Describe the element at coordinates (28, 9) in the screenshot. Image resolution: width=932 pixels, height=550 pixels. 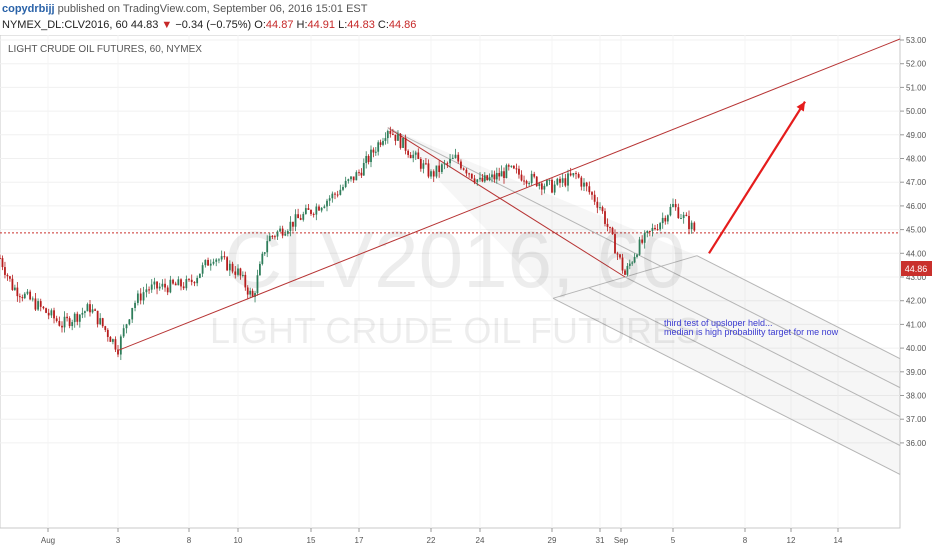
I see `author-link: copydrbijj` at that location.